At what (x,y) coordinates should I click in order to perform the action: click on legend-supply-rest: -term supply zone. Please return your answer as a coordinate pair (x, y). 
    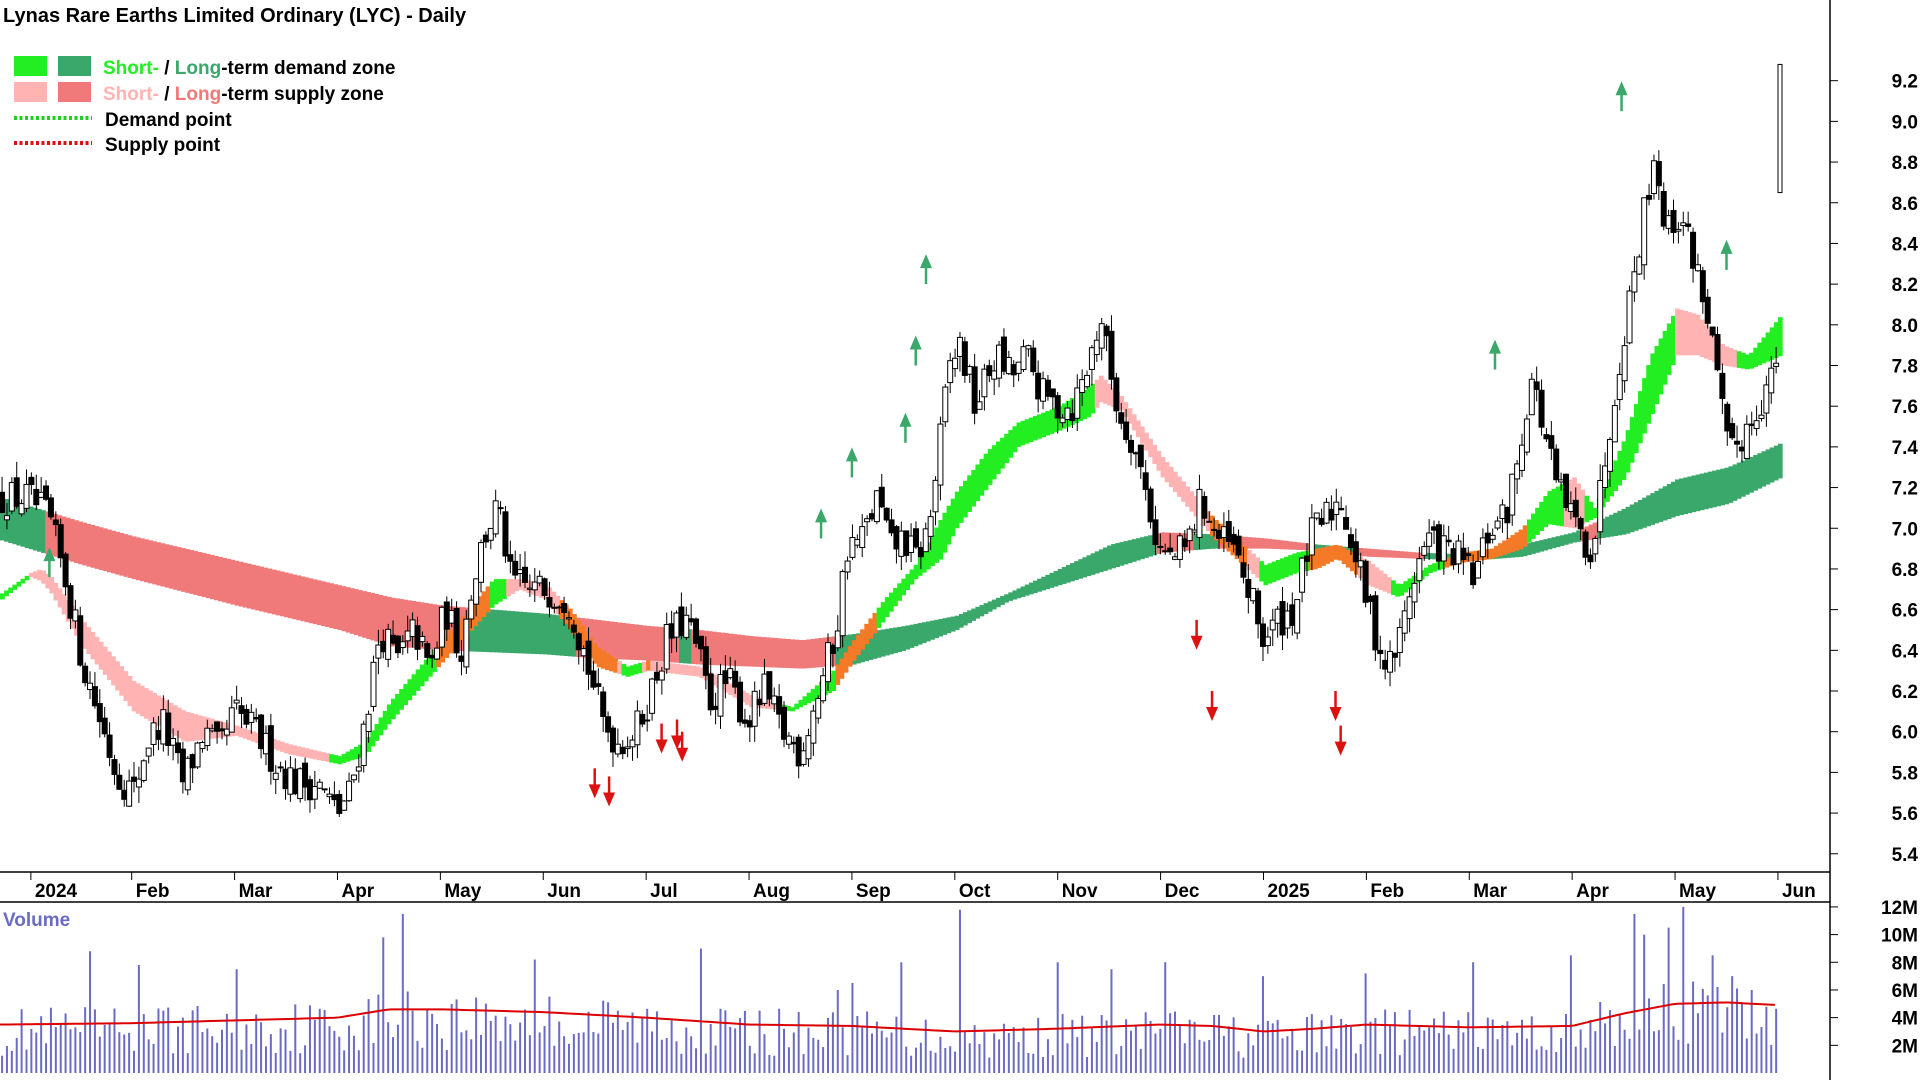
    Looking at the image, I should click on (302, 94).